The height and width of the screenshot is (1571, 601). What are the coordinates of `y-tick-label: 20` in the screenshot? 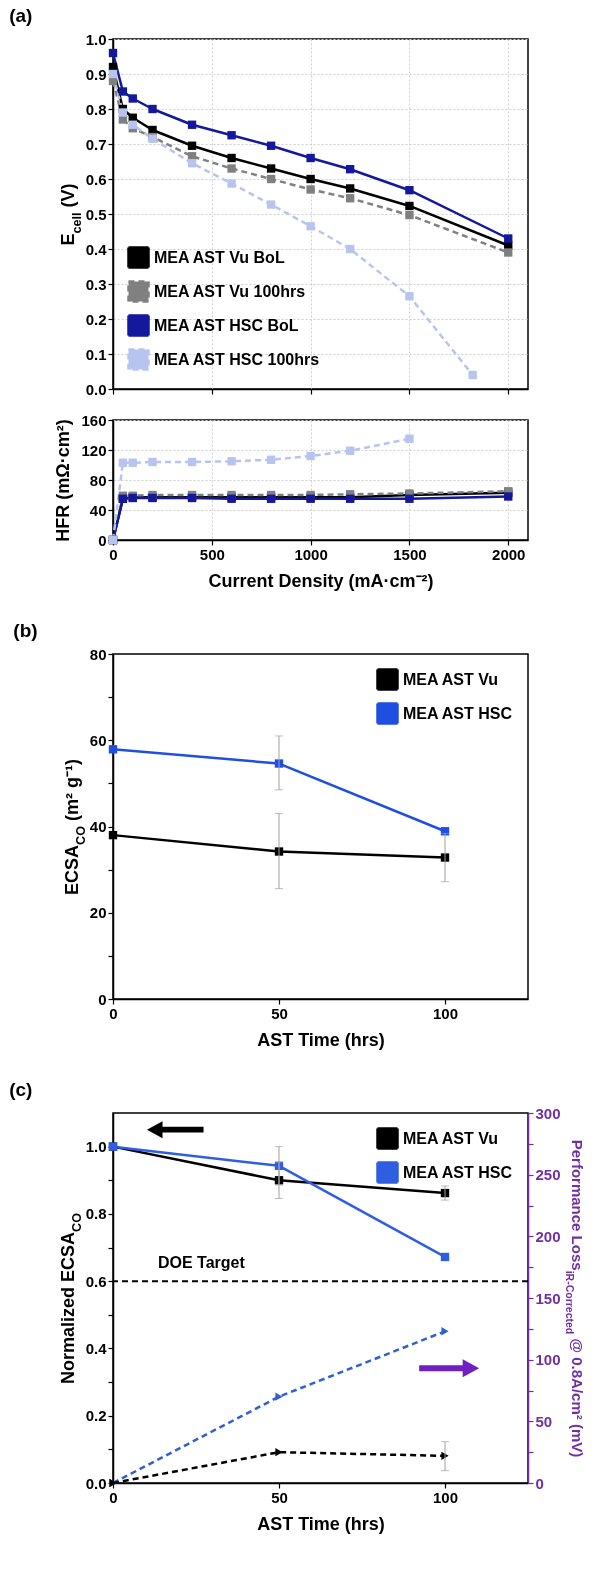 It's located at (98, 913).